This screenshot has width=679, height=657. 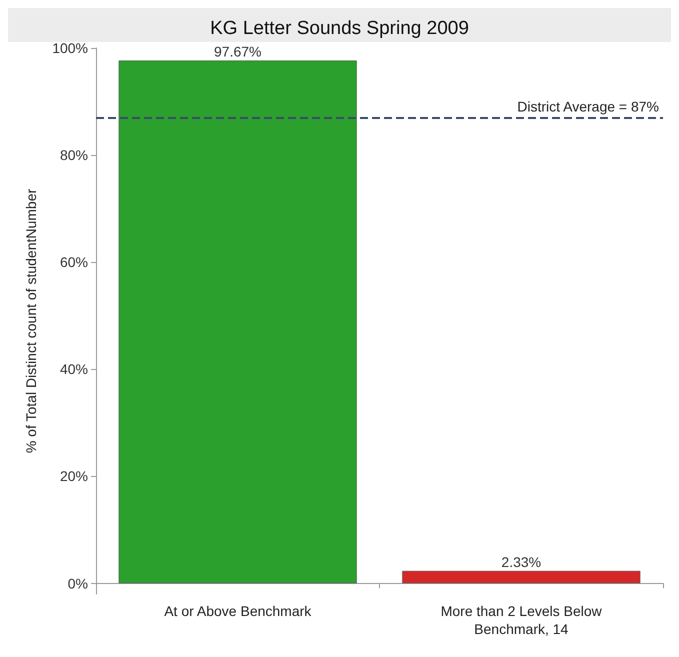 What do you see at coordinates (588, 106) in the screenshot?
I see `ref-line-label: District Average = 87%` at bounding box center [588, 106].